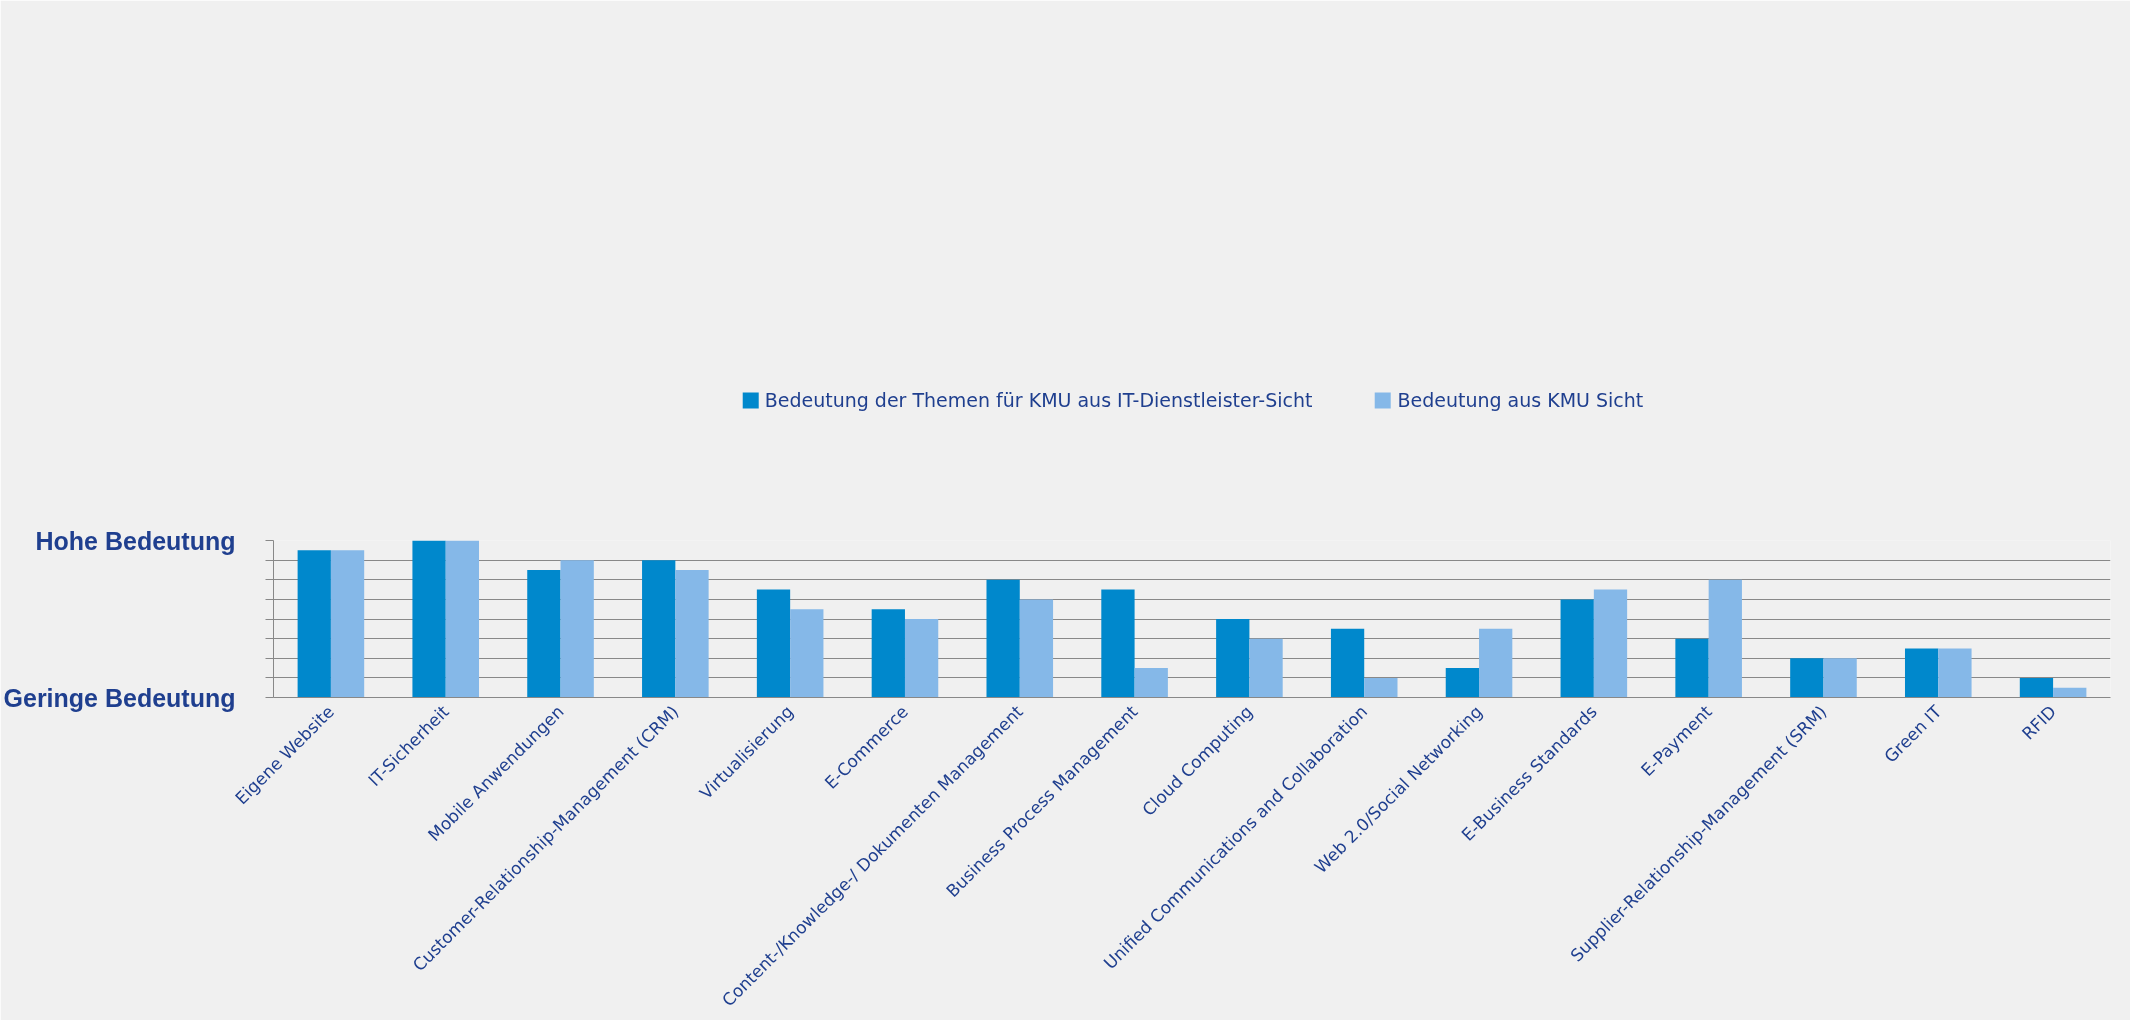  What do you see at coordinates (135, 540) in the screenshot?
I see `text: Hohe Bedeutung` at bounding box center [135, 540].